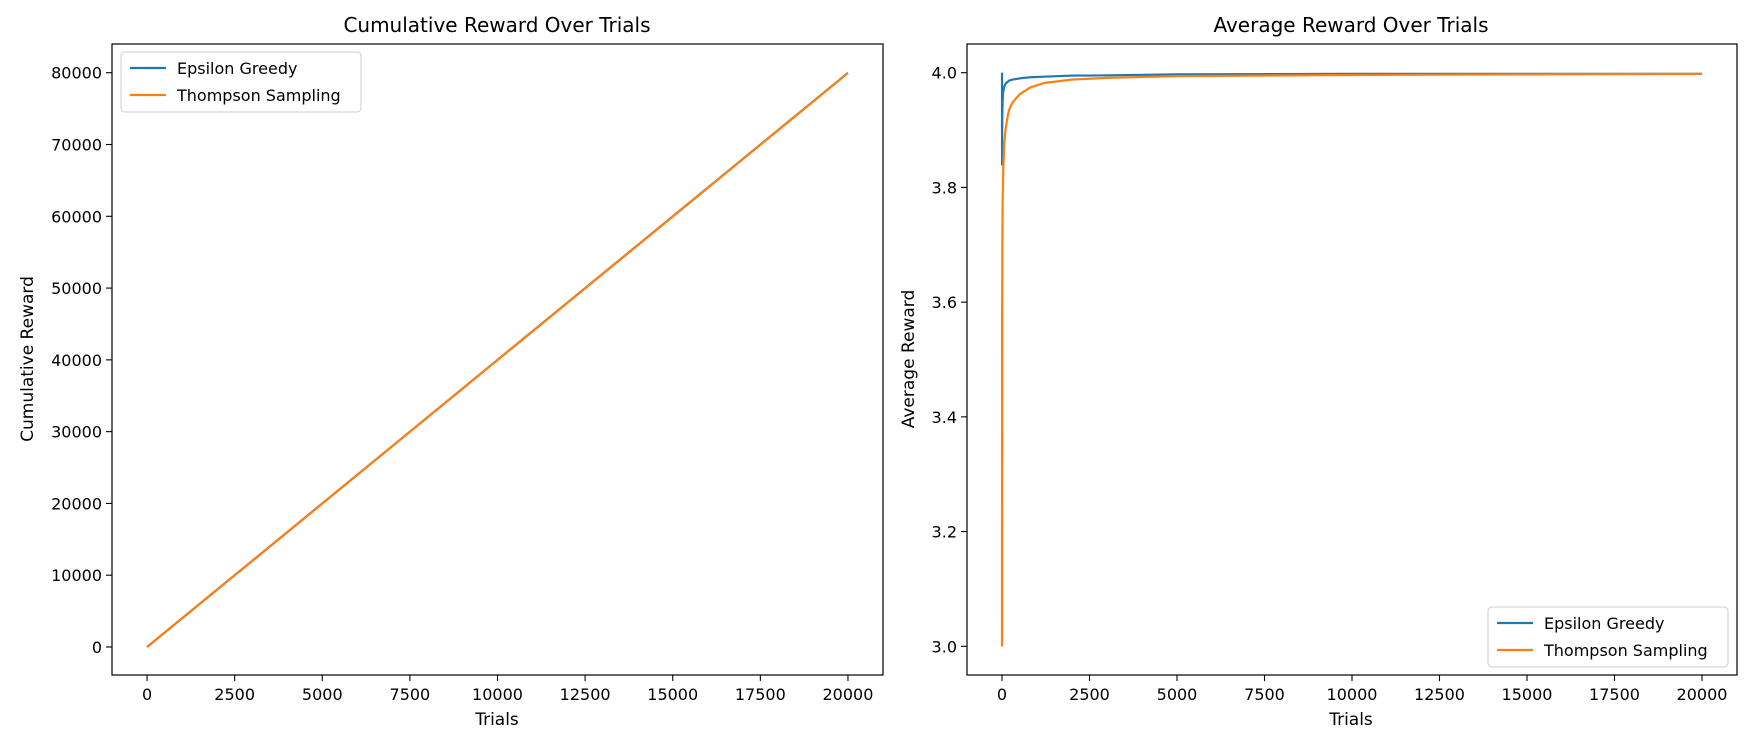 Image resolution: width=1750 pixels, height=733 pixels. I want to click on y-tick-label: 40000, so click(76, 360).